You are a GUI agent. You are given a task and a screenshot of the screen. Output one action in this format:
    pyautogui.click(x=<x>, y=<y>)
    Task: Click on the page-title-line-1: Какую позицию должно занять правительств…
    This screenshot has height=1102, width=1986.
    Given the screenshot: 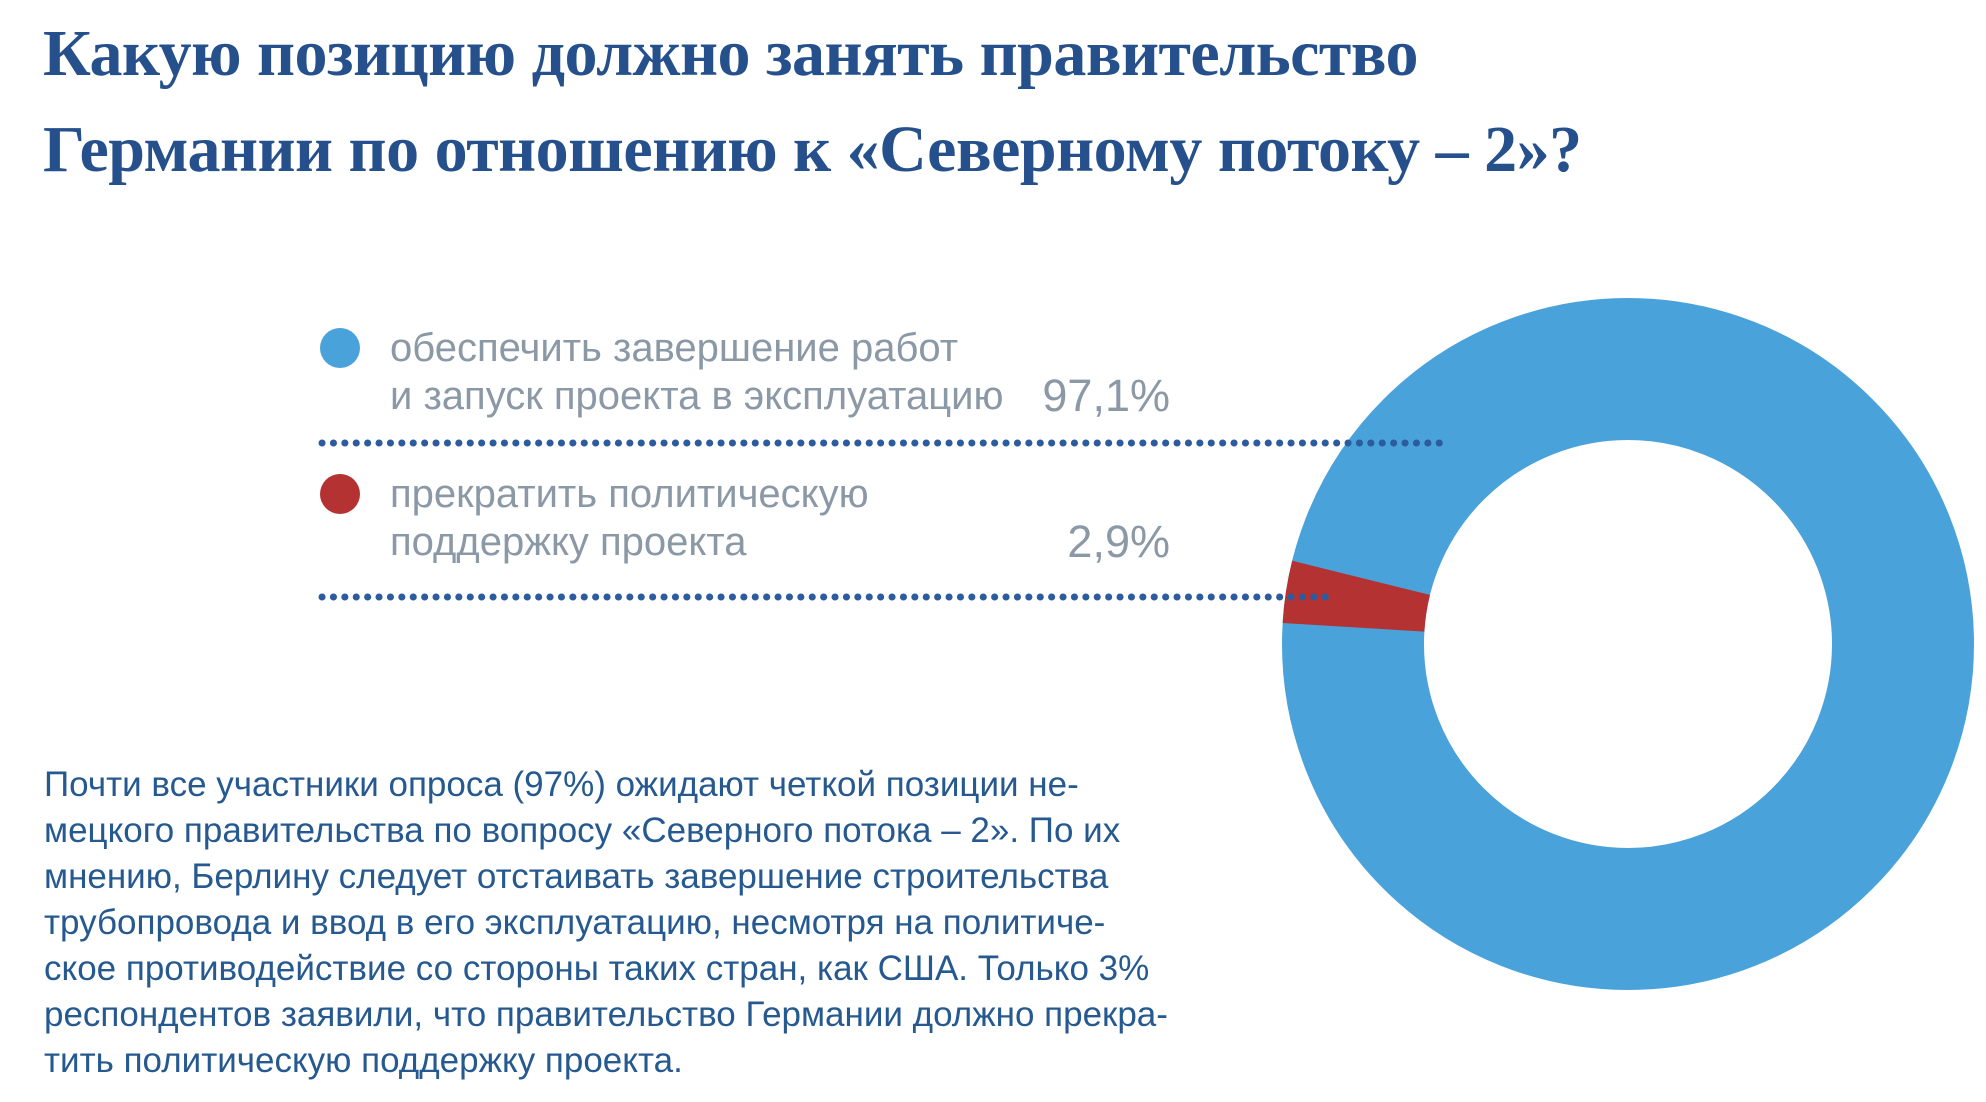 What is the action you would take?
    pyautogui.click(x=731, y=53)
    